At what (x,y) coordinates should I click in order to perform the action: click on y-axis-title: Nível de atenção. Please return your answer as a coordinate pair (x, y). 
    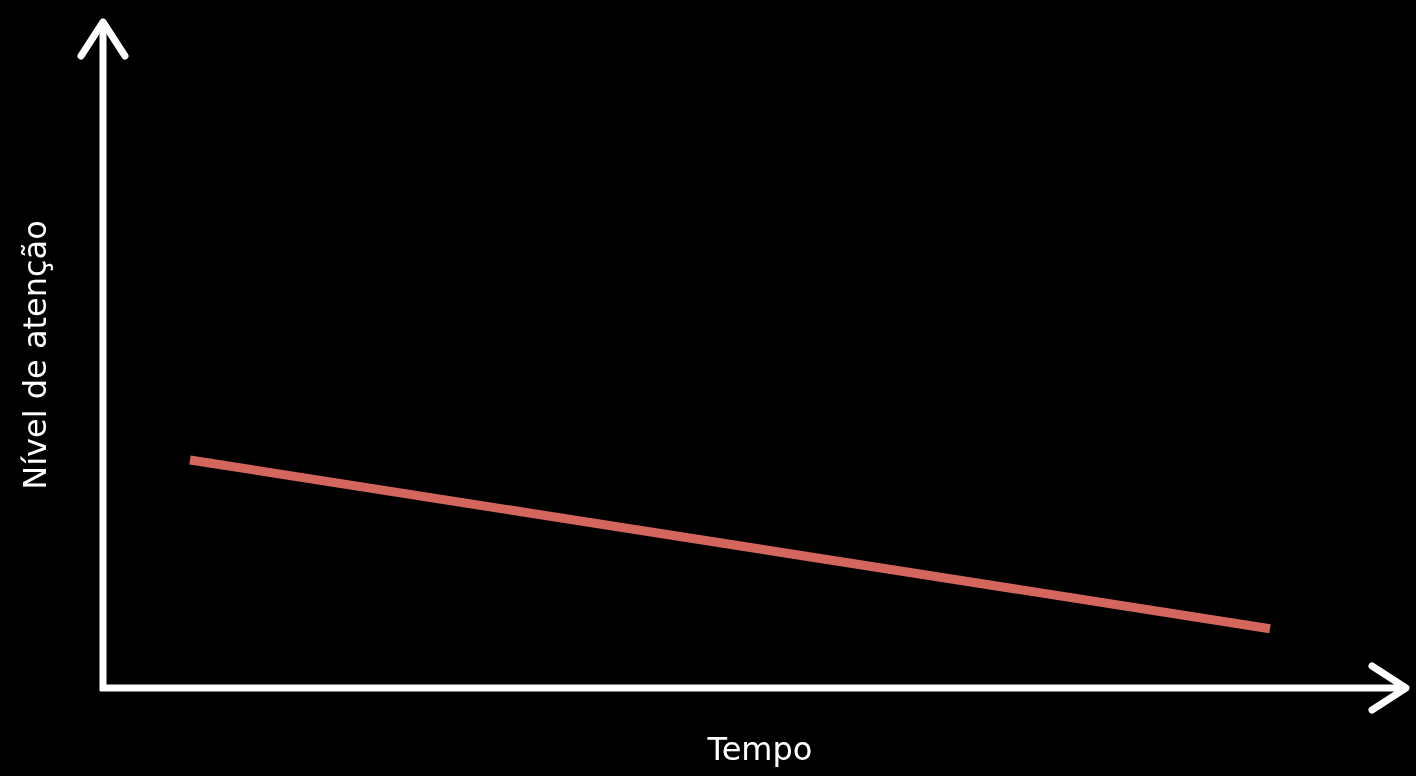
    Looking at the image, I should click on (35, 355).